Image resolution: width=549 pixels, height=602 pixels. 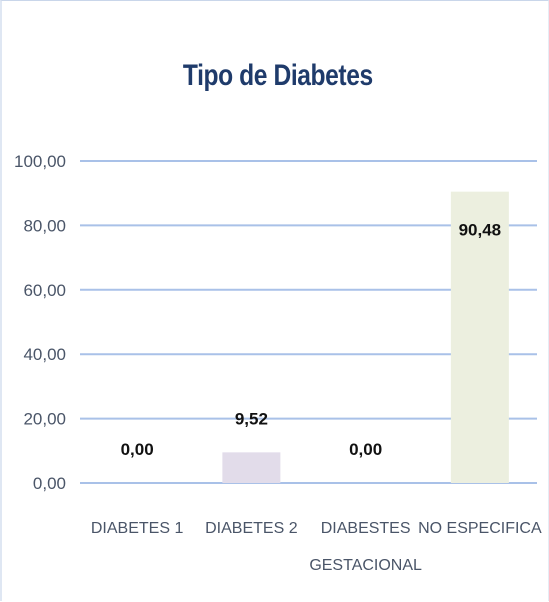 What do you see at coordinates (480, 528) in the screenshot?
I see `category-label: NO ESPECIFICA` at bounding box center [480, 528].